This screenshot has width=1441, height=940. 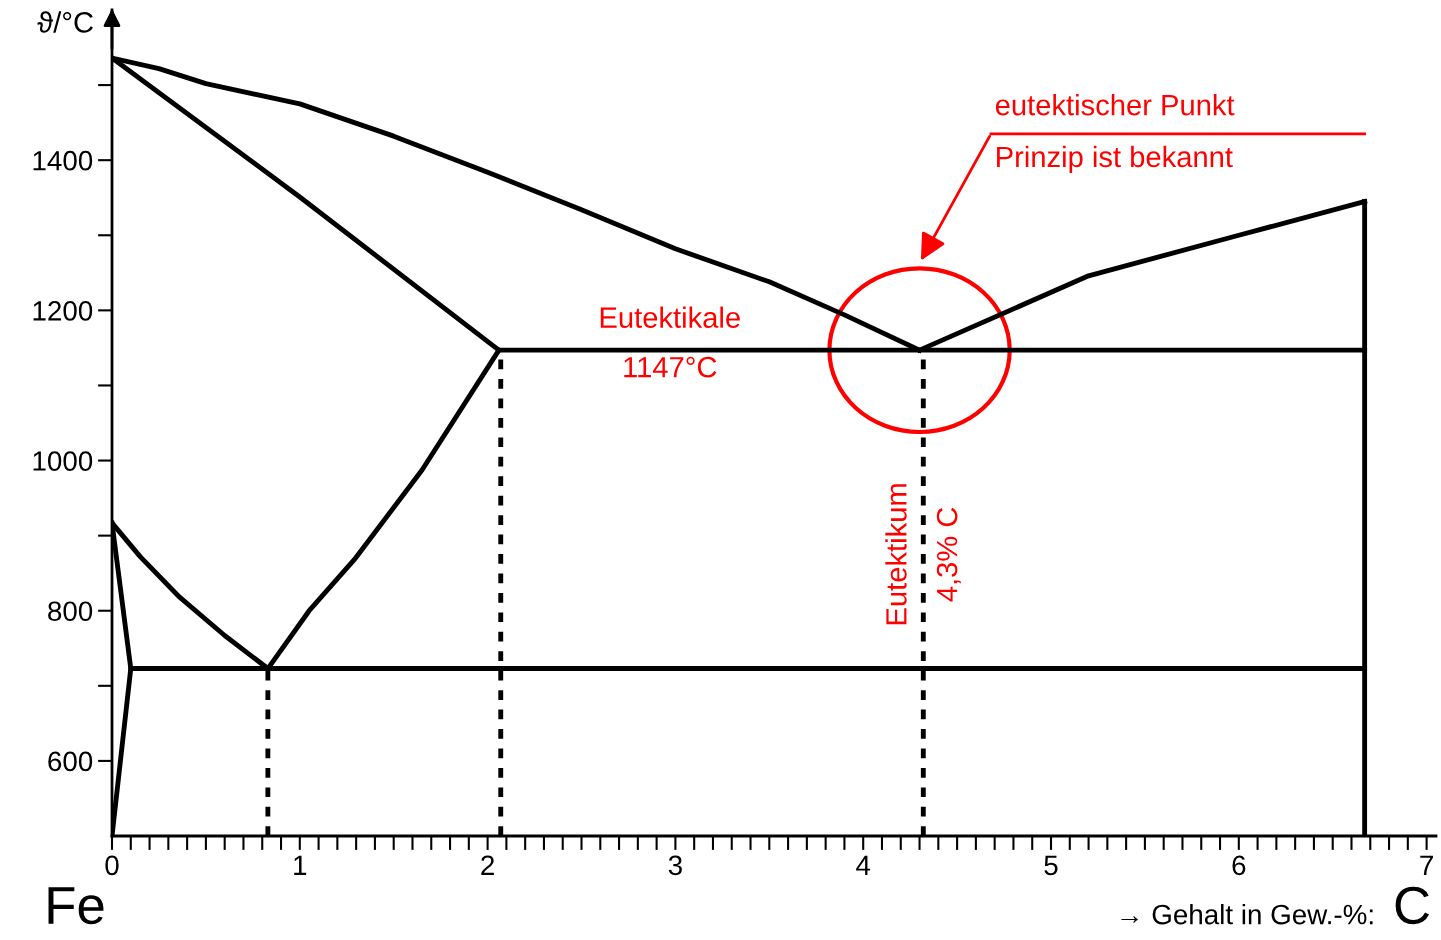 What do you see at coordinates (1247, 914) in the screenshot?
I see `x-axis-title: → Gehalt in Gew.-%:` at bounding box center [1247, 914].